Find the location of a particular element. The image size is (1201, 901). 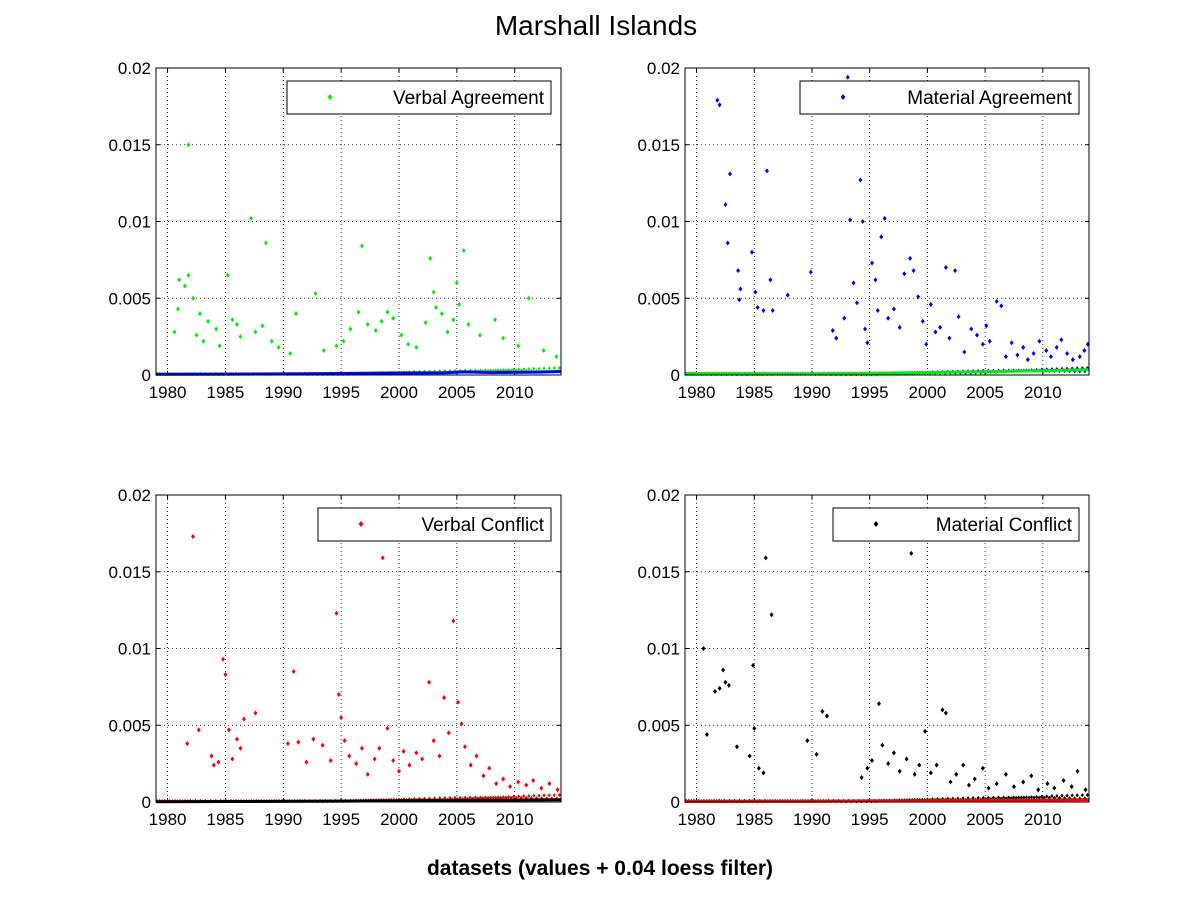

x-tick-label: 1990 is located at coordinates (283, 392).